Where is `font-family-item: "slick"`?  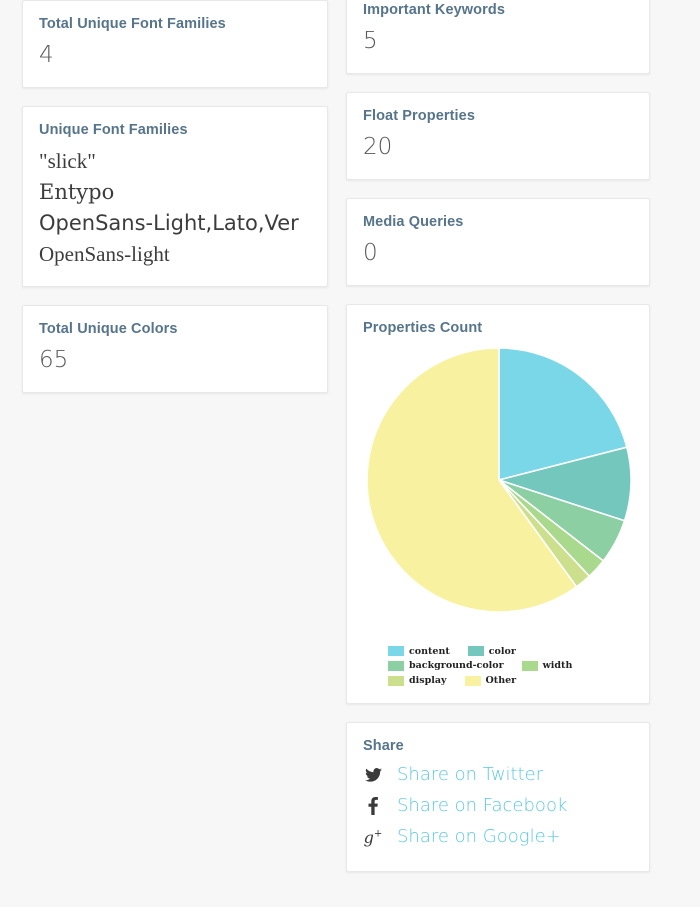 font-family-item: "slick" is located at coordinates (67, 160).